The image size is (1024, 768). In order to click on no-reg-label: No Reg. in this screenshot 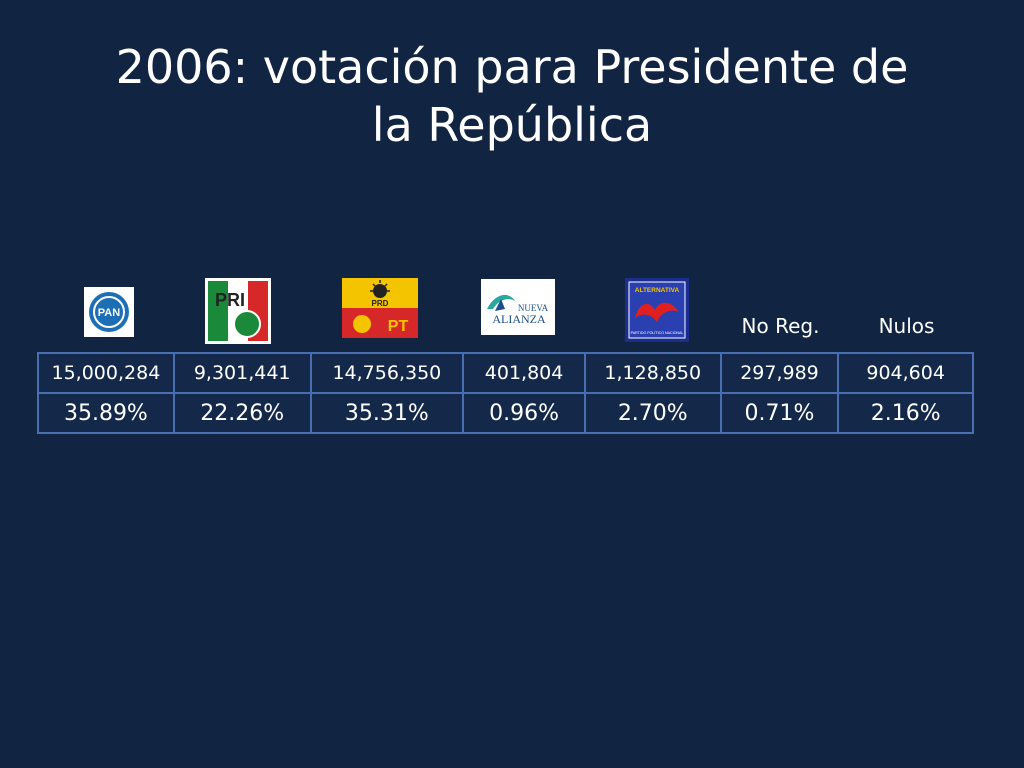, I will do `click(780, 326)`.